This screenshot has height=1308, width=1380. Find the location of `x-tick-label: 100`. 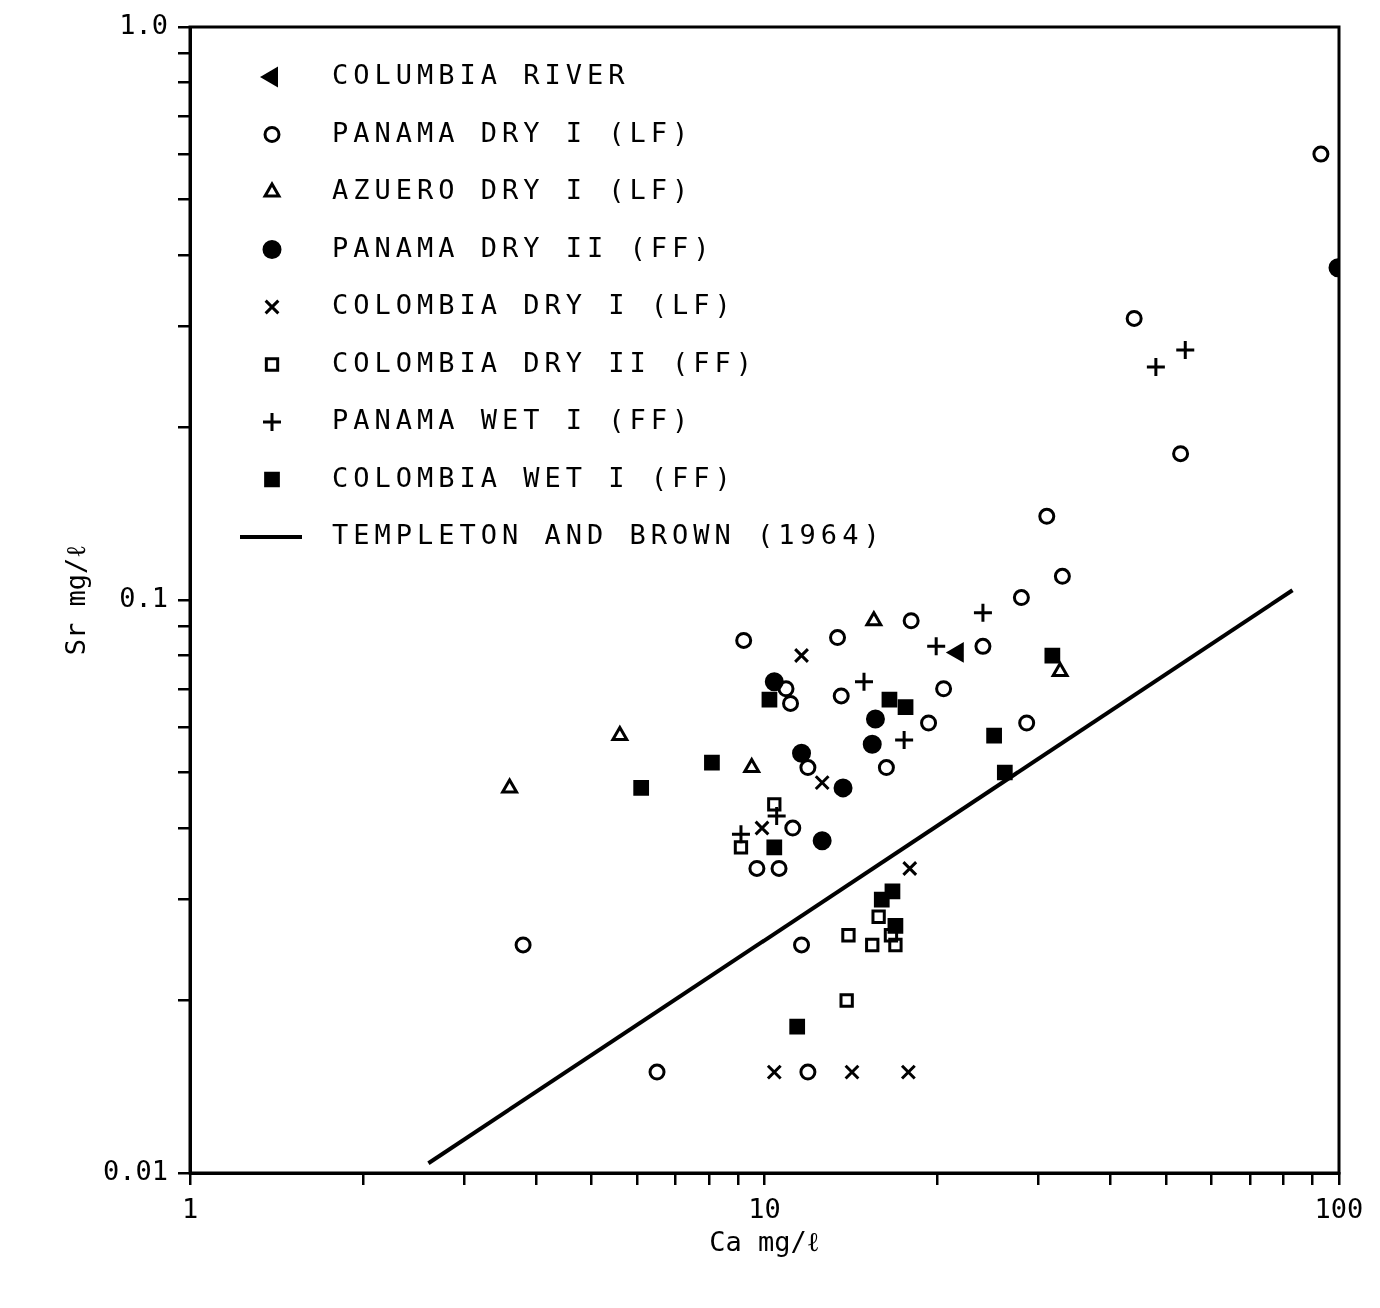

x-tick-label: 100 is located at coordinates (1339, 1208).